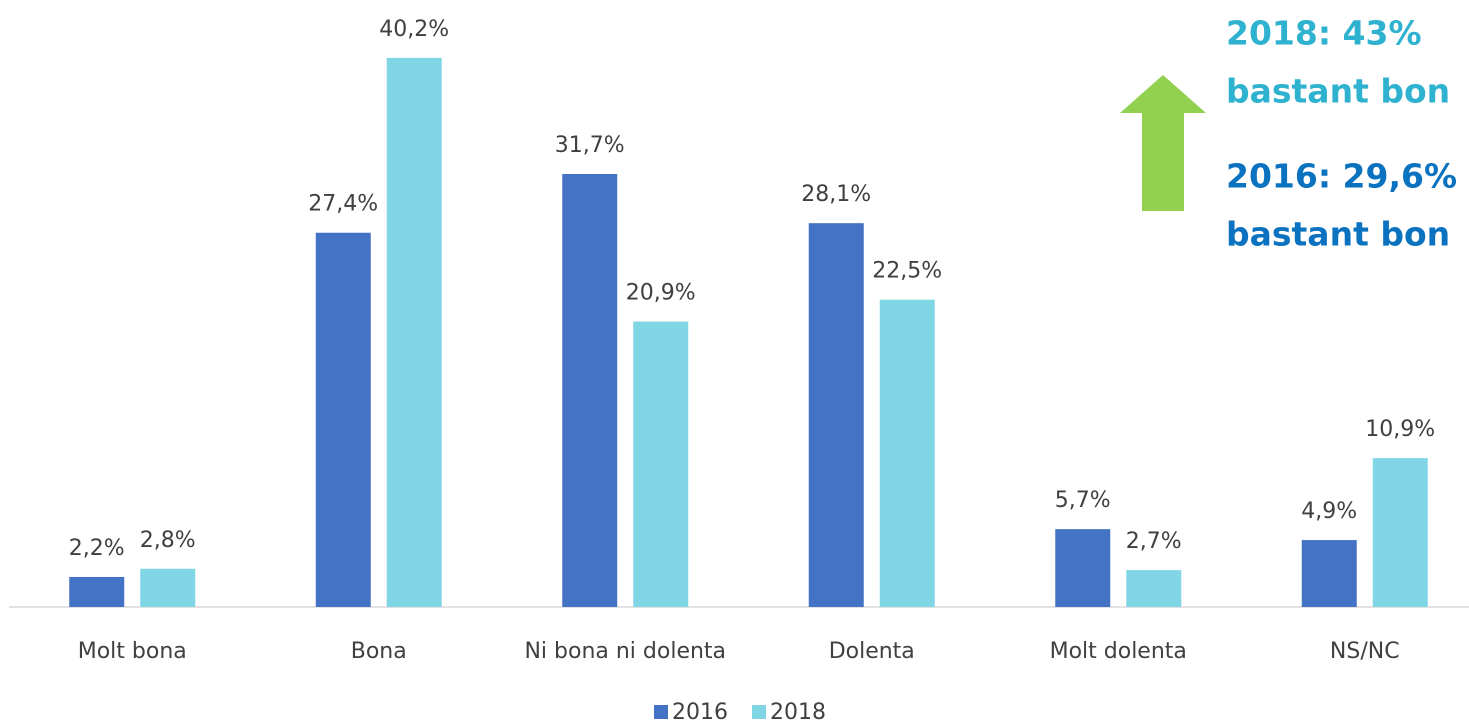 This screenshot has height=723, width=1469. Describe the element at coordinates (590, 145) in the screenshot. I see `value-label: 31,7%` at that location.